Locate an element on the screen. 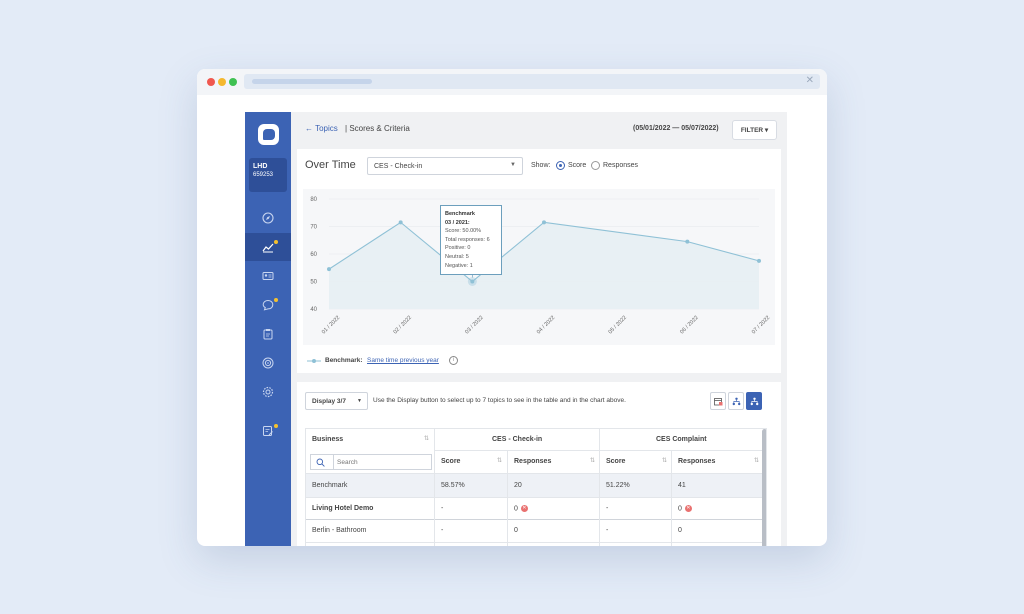 Image resolution: width=1024 pixels, height=614 pixels. nav-goals is located at coordinates (268, 363).